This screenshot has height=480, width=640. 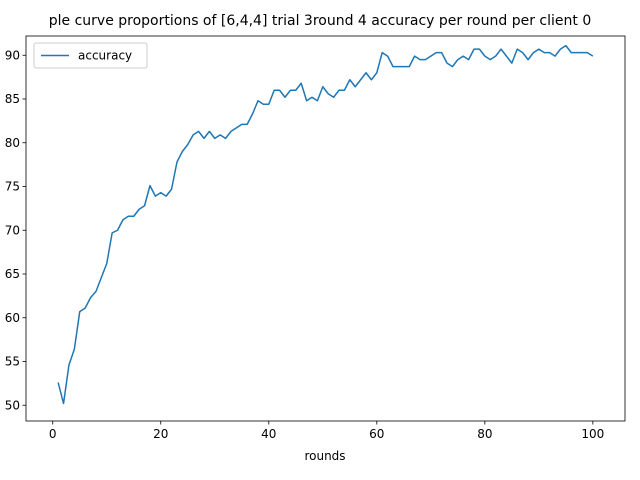 What do you see at coordinates (484, 434) in the screenshot?
I see `x-tick-label: 80` at bounding box center [484, 434].